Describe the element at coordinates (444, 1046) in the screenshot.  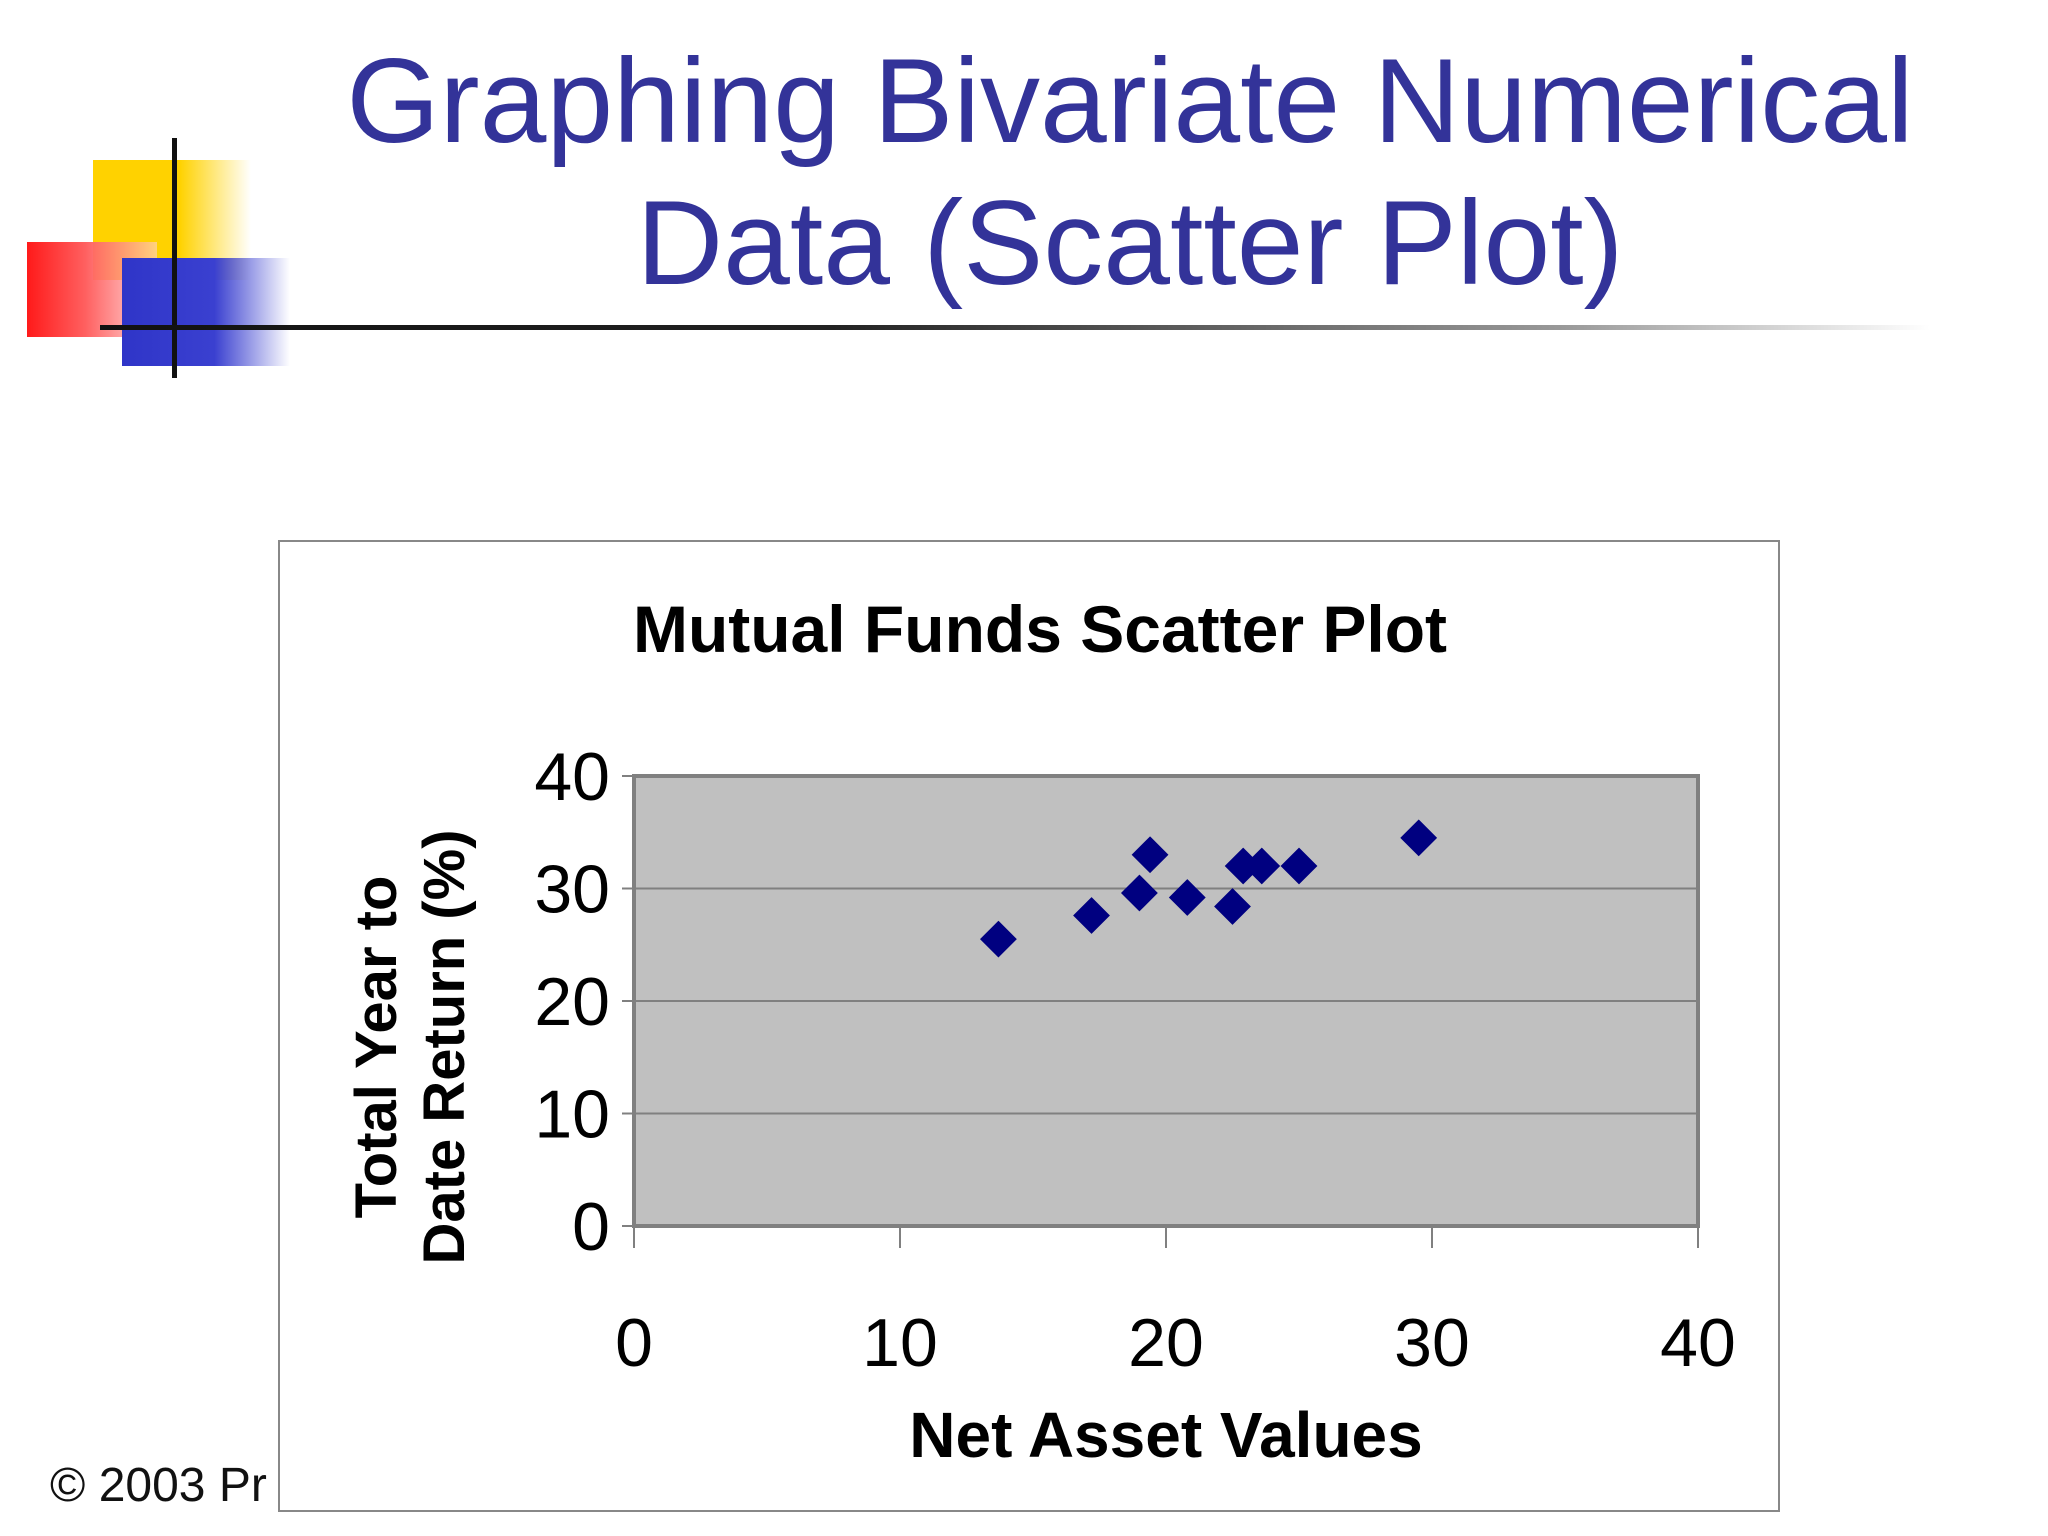
I see `y-axis-label-line-2: Date Return (%)` at that location.